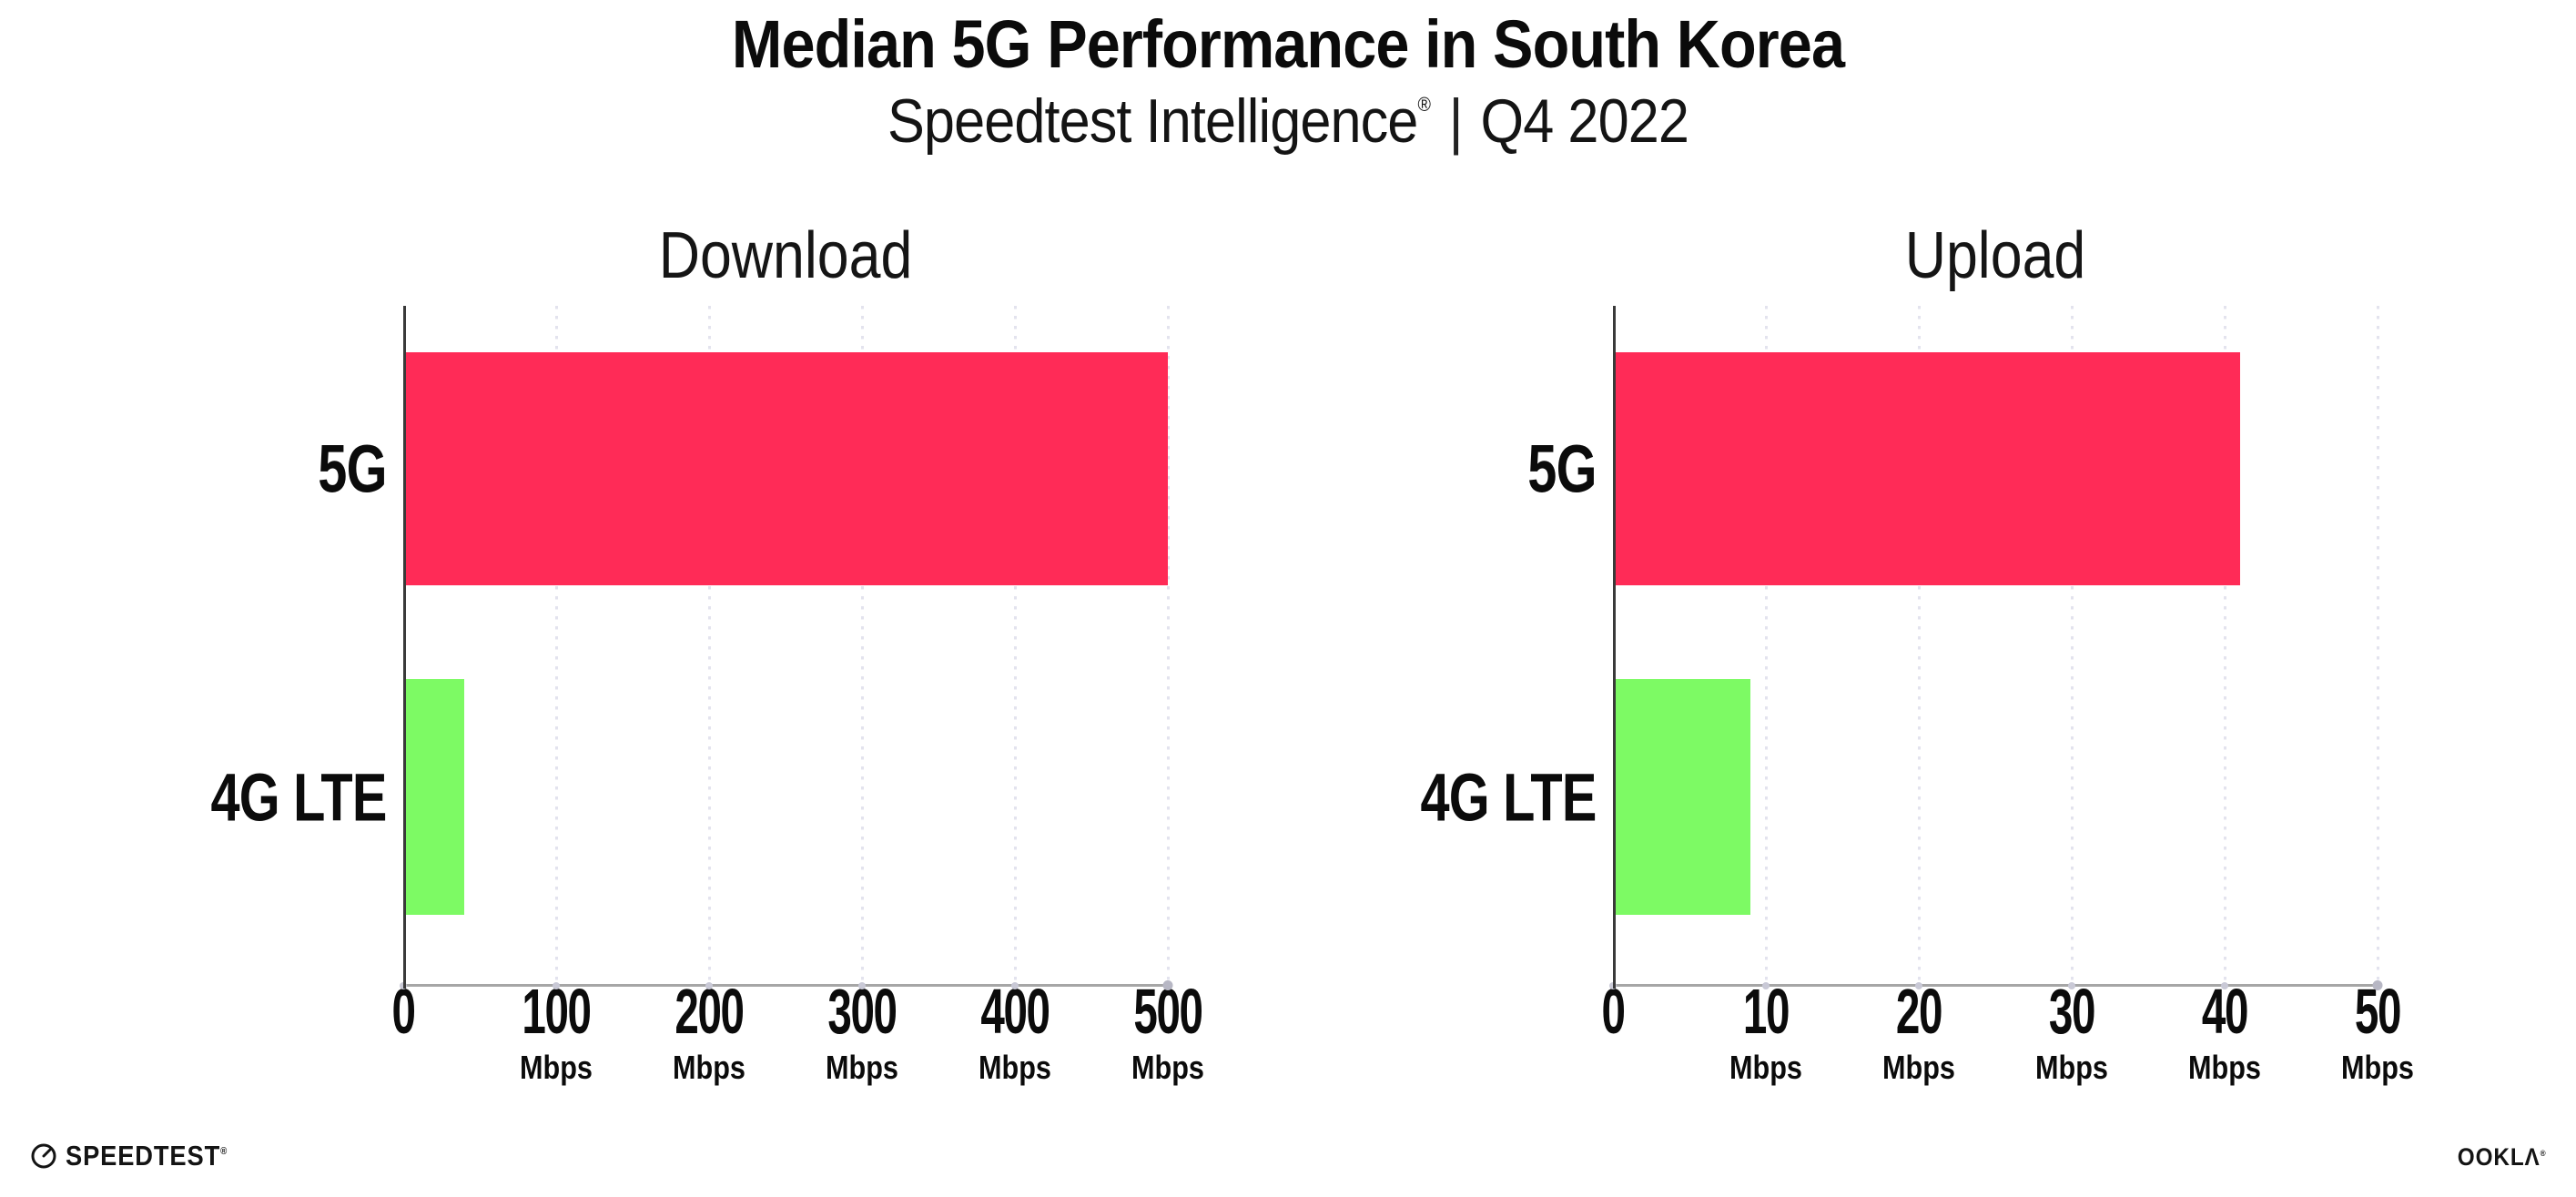  I want to click on ookla-logo: OOKLΛ®, so click(2502, 1157).